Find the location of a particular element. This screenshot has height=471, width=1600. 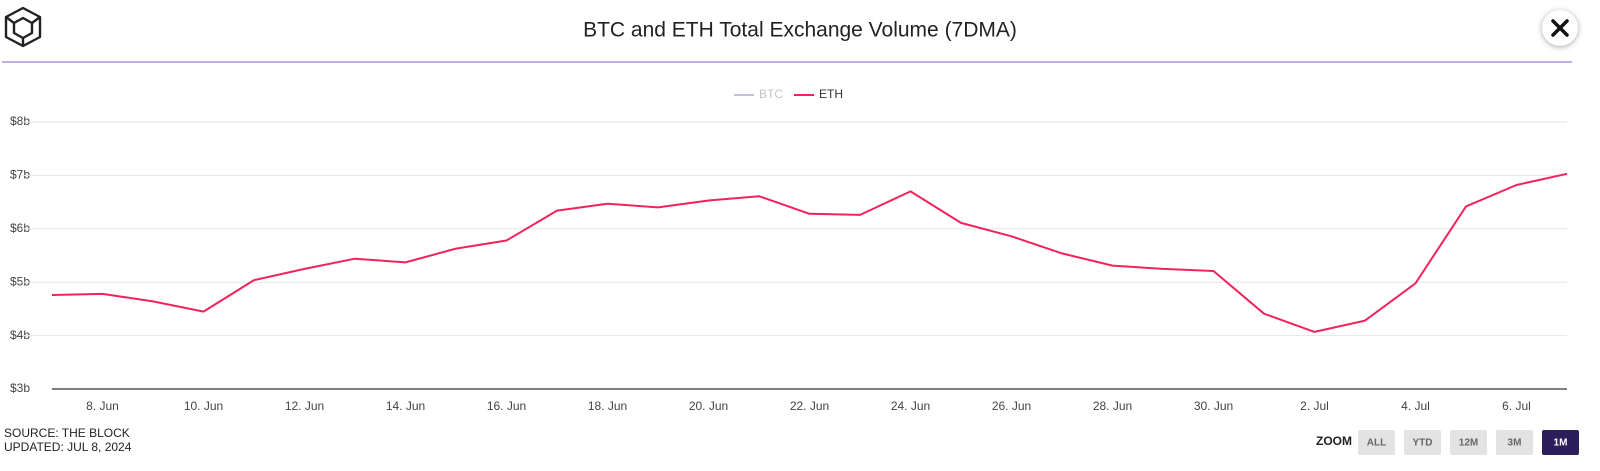

zoom-button: 12M is located at coordinates (1468, 442).